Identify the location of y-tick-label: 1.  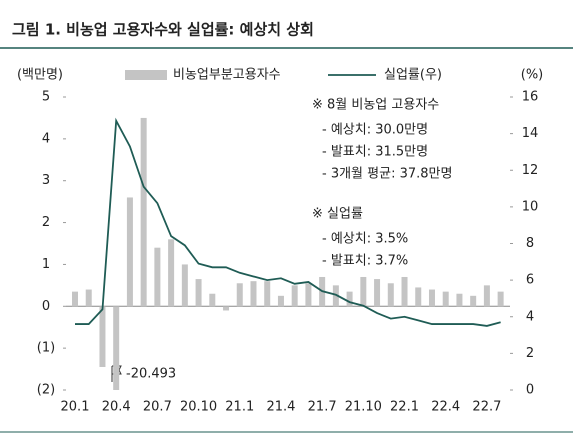
(46, 264).